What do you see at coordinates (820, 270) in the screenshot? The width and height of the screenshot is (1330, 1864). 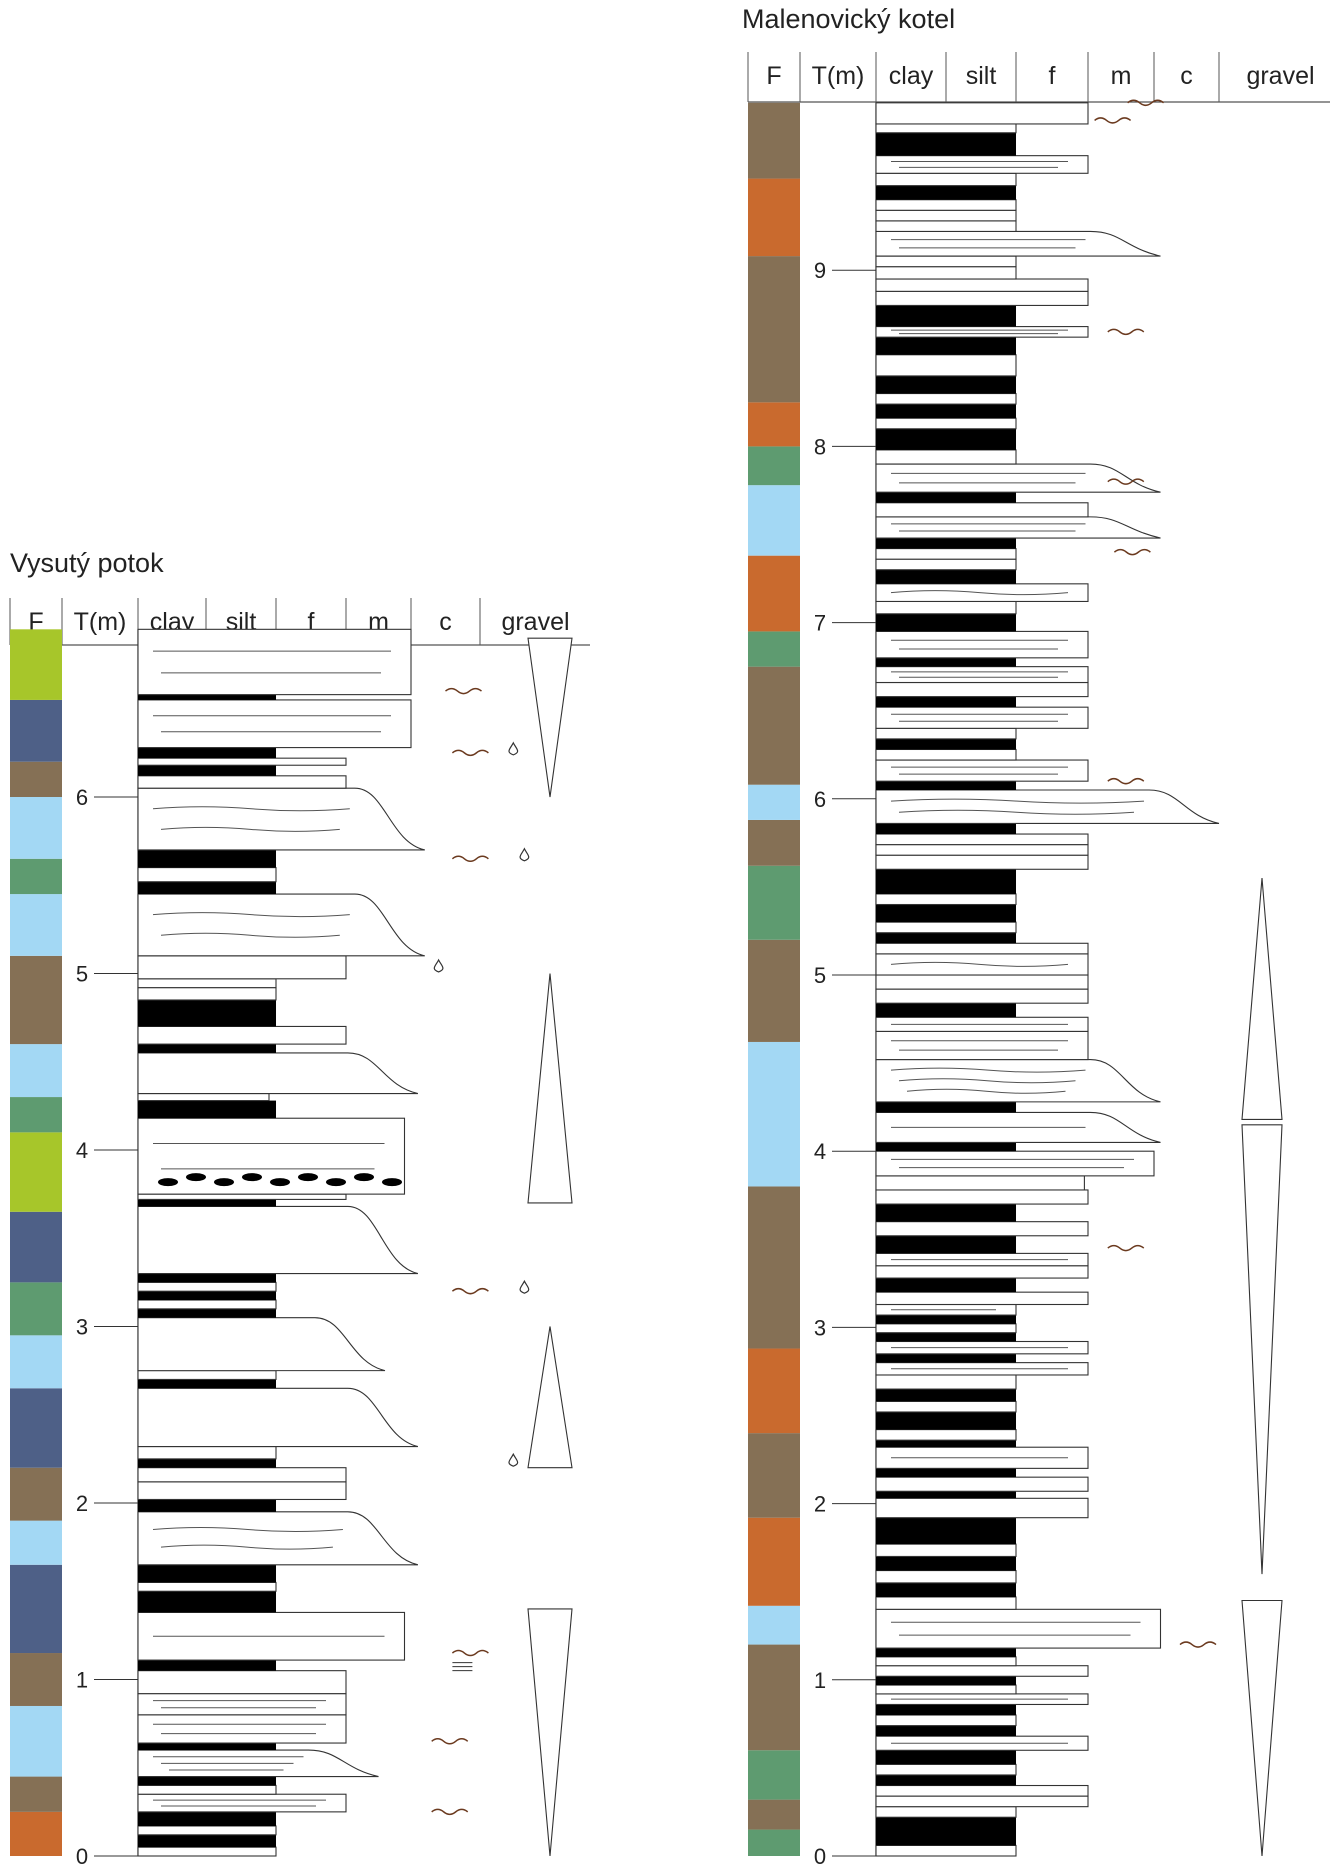 I see `tick-label: 9` at bounding box center [820, 270].